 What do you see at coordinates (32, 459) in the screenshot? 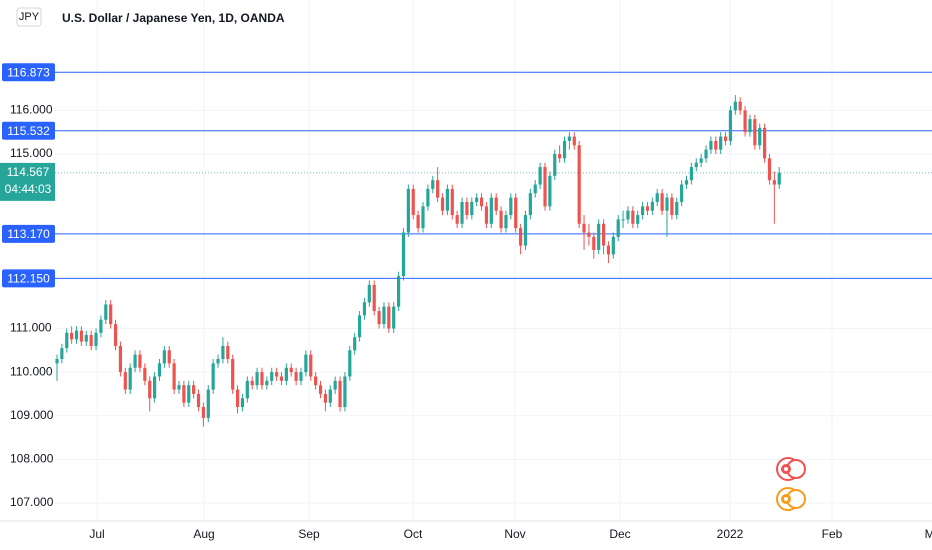
I see `y-tick-label: 108.000` at bounding box center [32, 459].